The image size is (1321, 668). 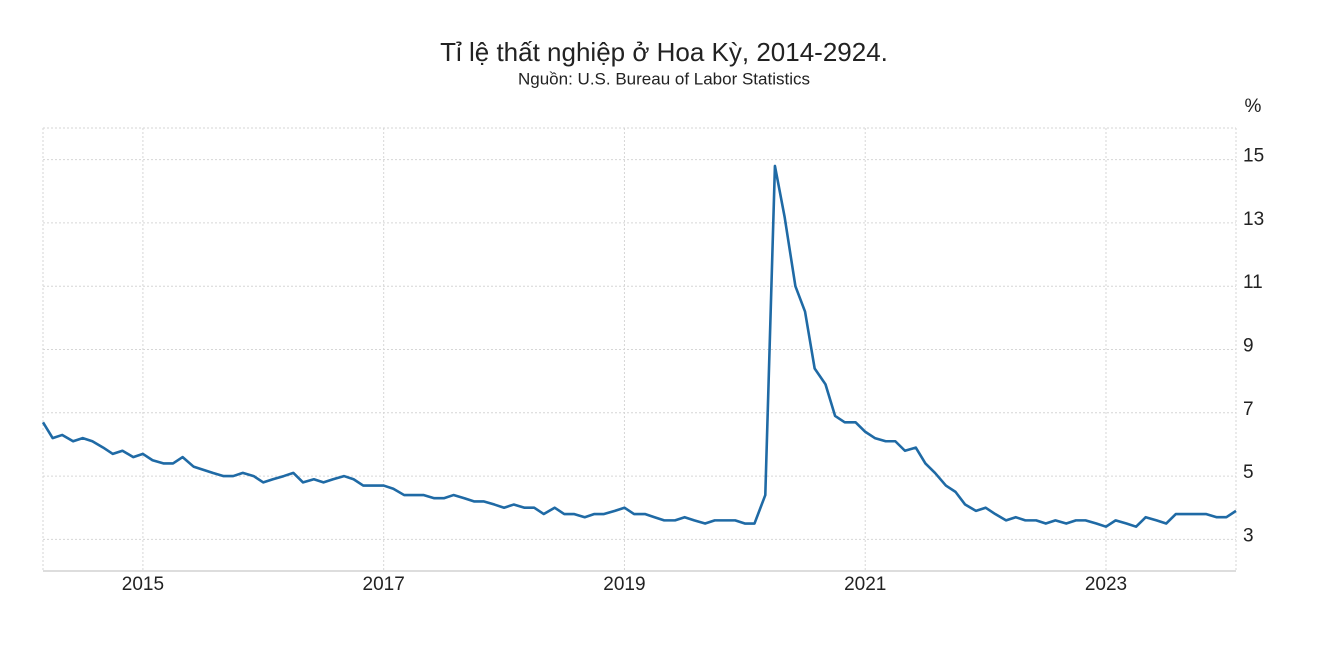 What do you see at coordinates (1253, 106) in the screenshot?
I see `y-unit: %` at bounding box center [1253, 106].